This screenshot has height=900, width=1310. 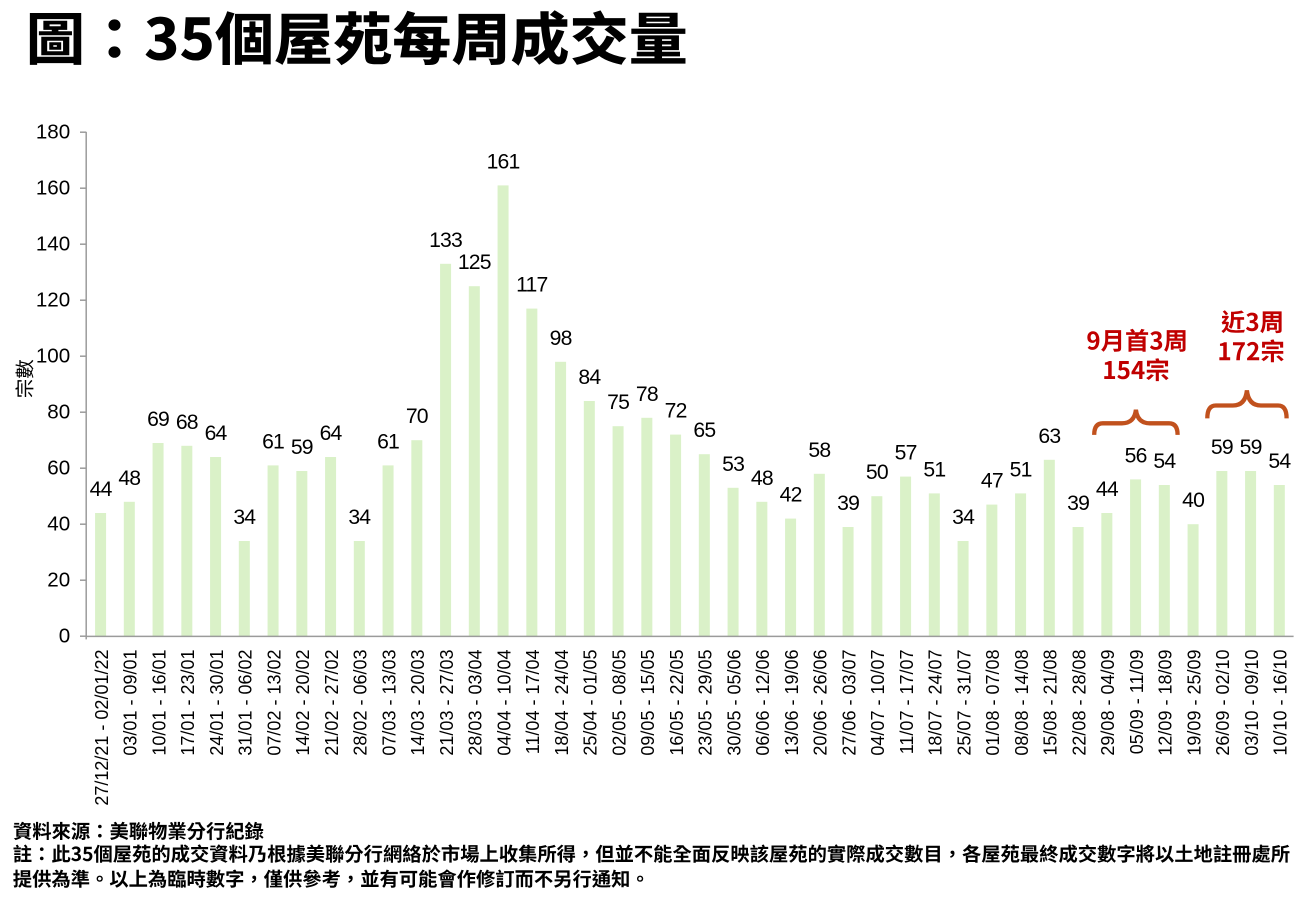 What do you see at coordinates (1194, 703) in the screenshot?
I see `svg-text: 19/09 - 25/09` at bounding box center [1194, 703].